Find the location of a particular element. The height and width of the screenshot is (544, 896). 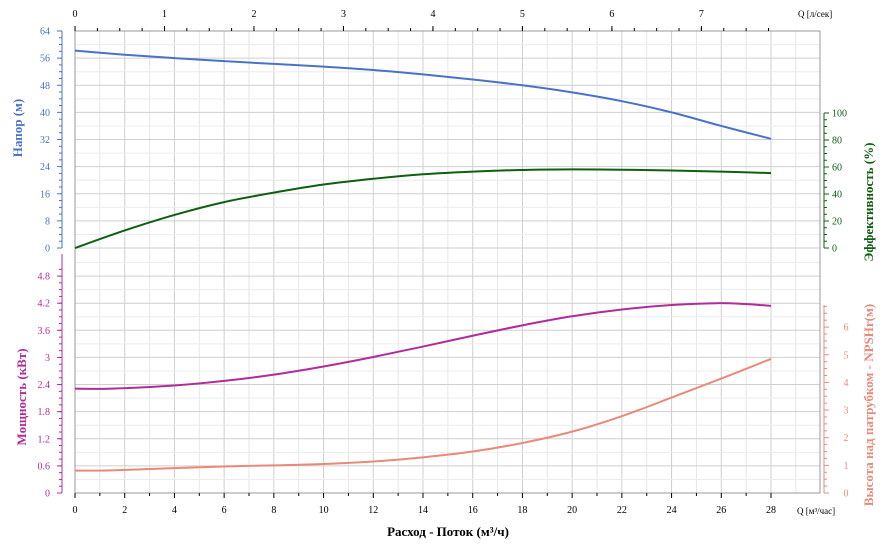

x-tick-label: 0 is located at coordinates (75, 510).